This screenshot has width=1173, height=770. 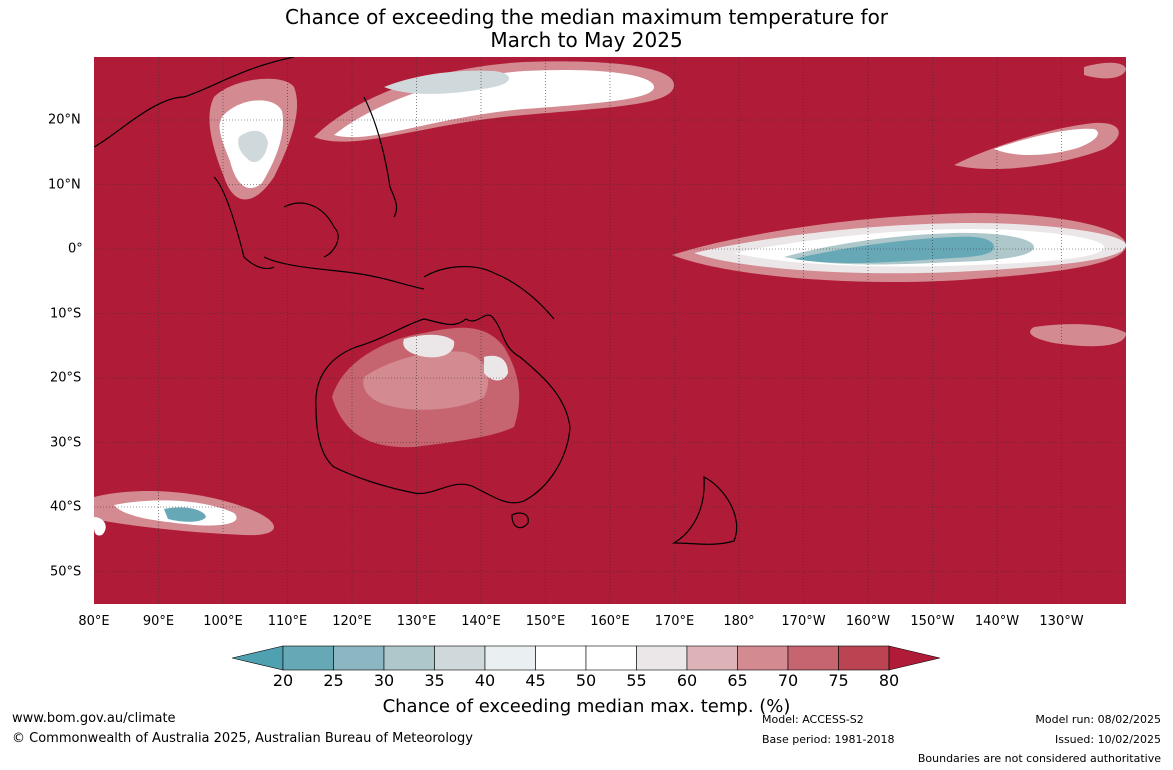 What do you see at coordinates (223, 621) in the screenshot?
I see `lon-label-100e: 100°E` at bounding box center [223, 621].